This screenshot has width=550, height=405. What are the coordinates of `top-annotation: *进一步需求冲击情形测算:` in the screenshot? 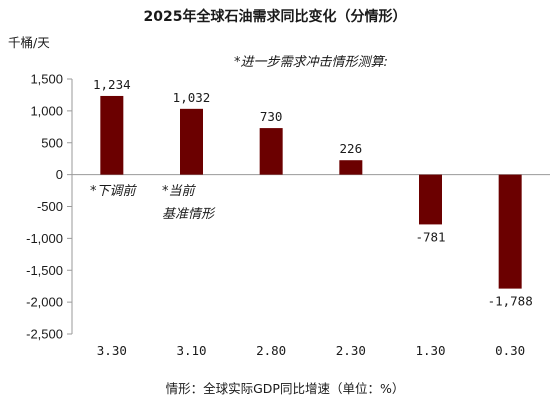 It's located at (311, 62).